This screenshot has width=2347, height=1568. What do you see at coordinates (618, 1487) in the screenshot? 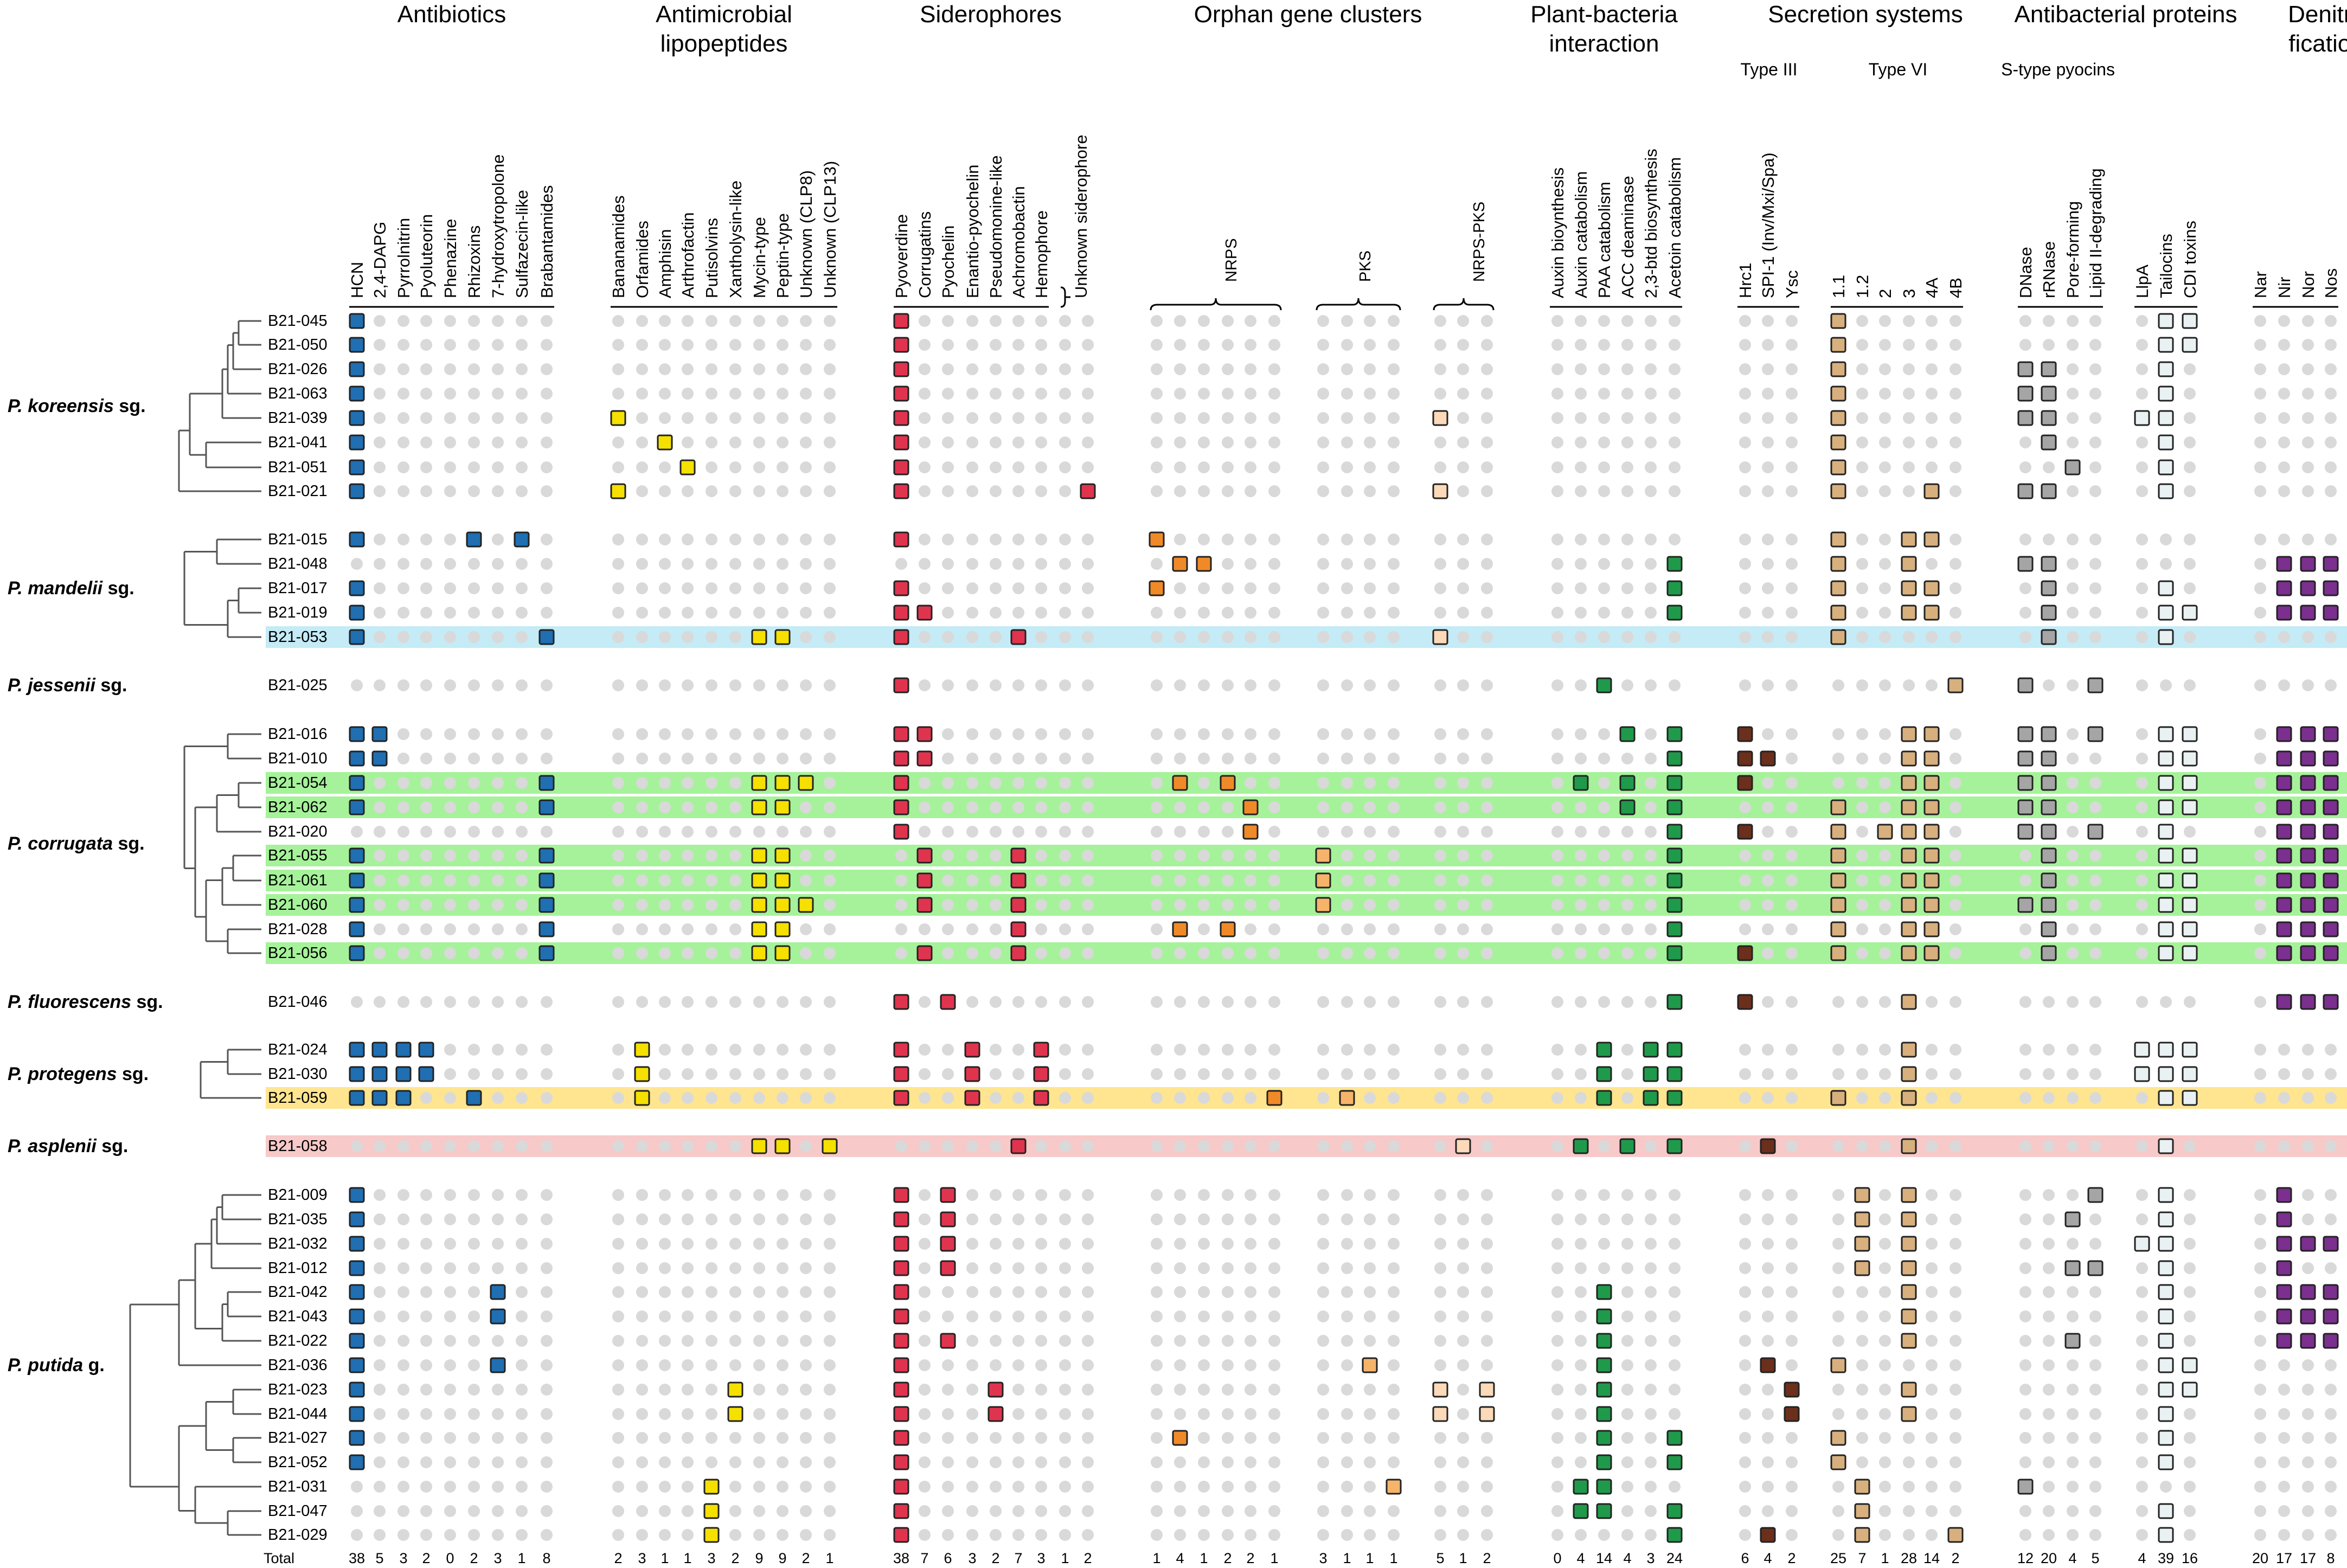
I see `cell-absent-b21-031-c9` at bounding box center [618, 1487].